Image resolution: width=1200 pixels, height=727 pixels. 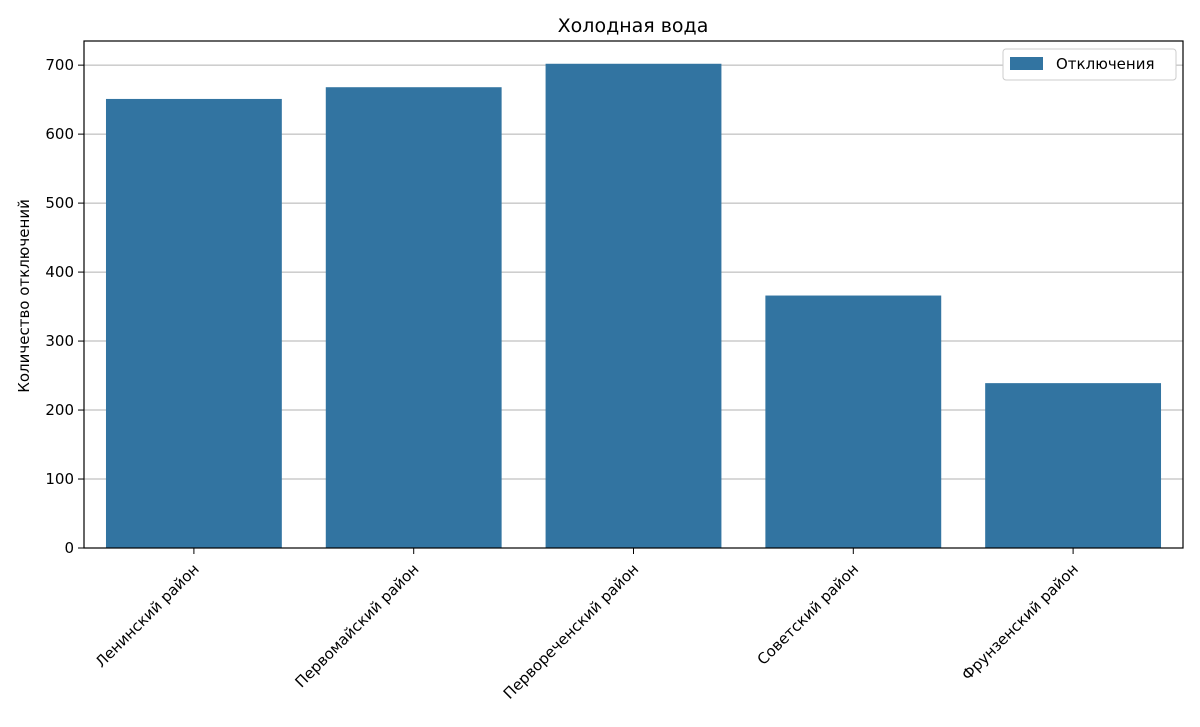 I want to click on x-tick-label: Советский район, so click(x=808, y=614).